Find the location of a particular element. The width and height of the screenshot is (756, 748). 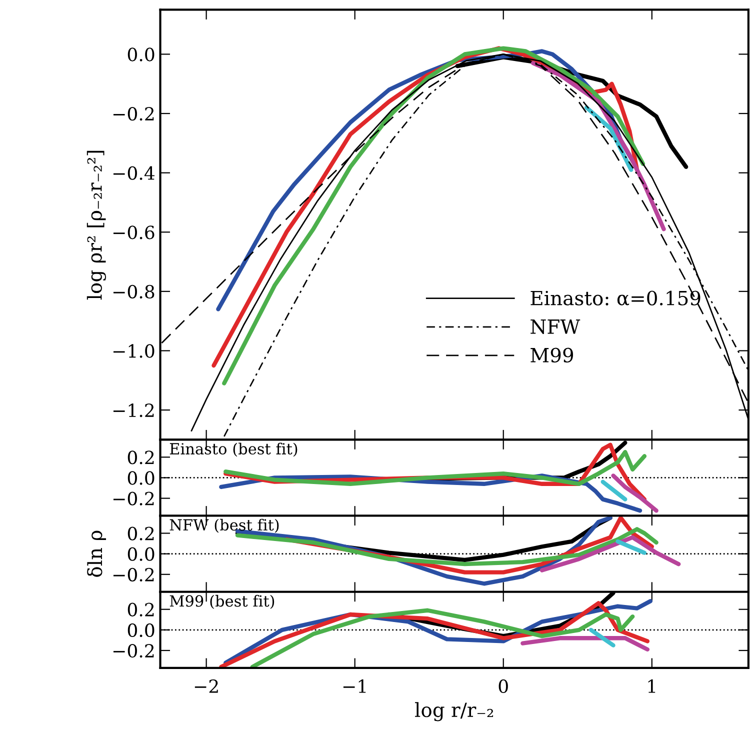

x-tick-label: −1 is located at coordinates (354, 686).